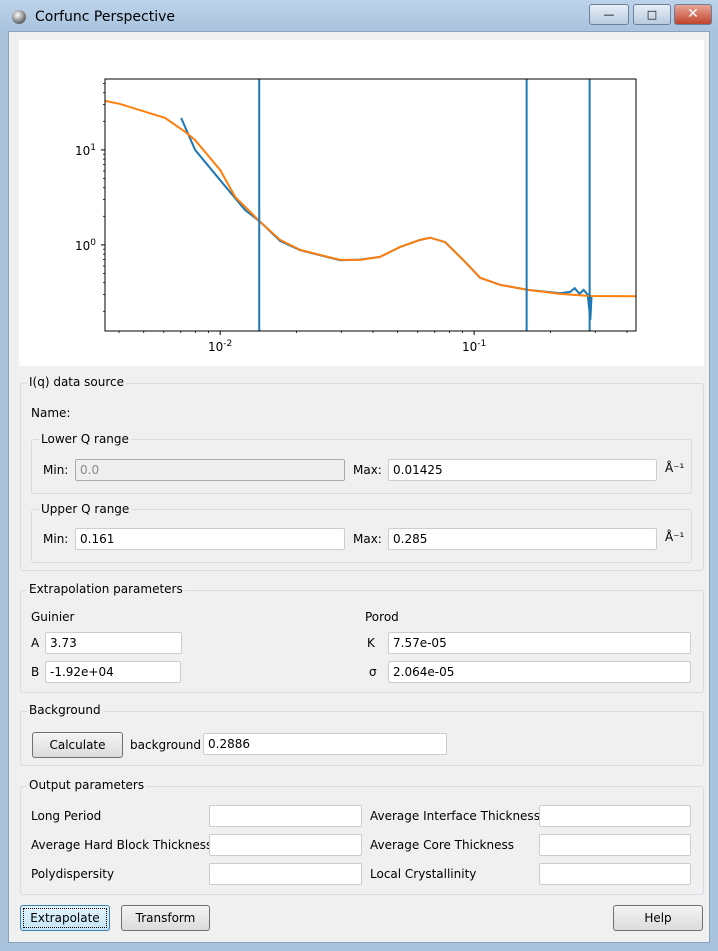 Image resolution: width=718 pixels, height=951 pixels. I want to click on guinier-label: Guinier, so click(53, 617).